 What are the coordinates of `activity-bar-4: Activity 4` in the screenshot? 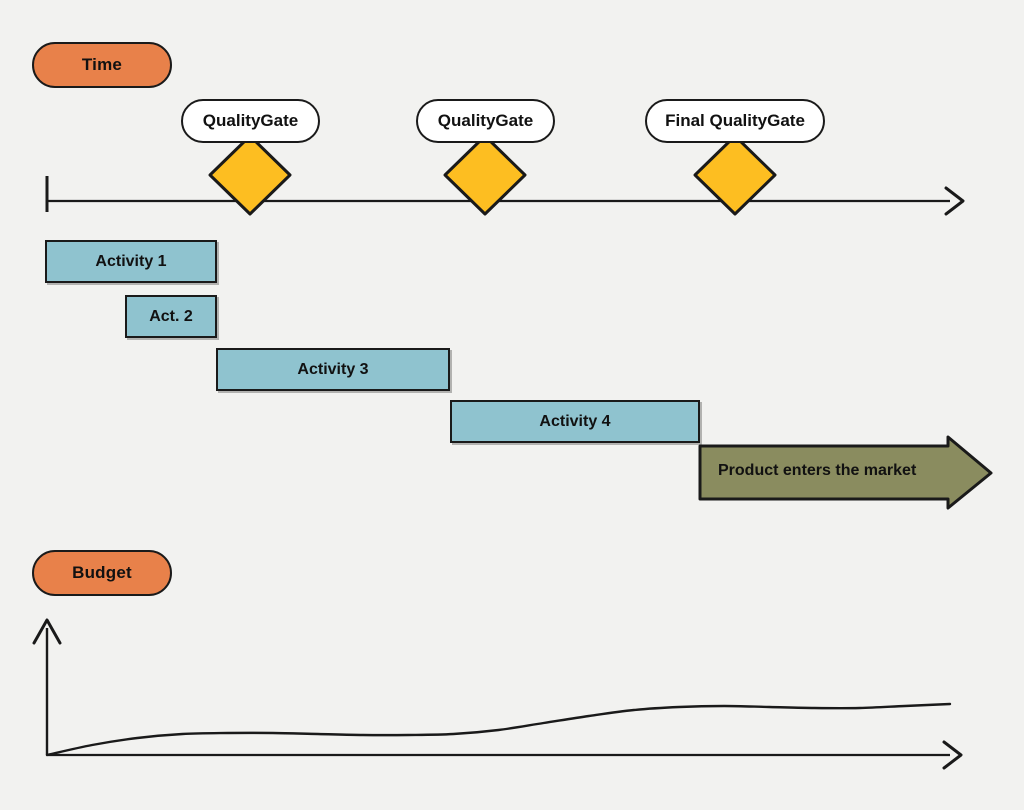 It's located at (575, 421).